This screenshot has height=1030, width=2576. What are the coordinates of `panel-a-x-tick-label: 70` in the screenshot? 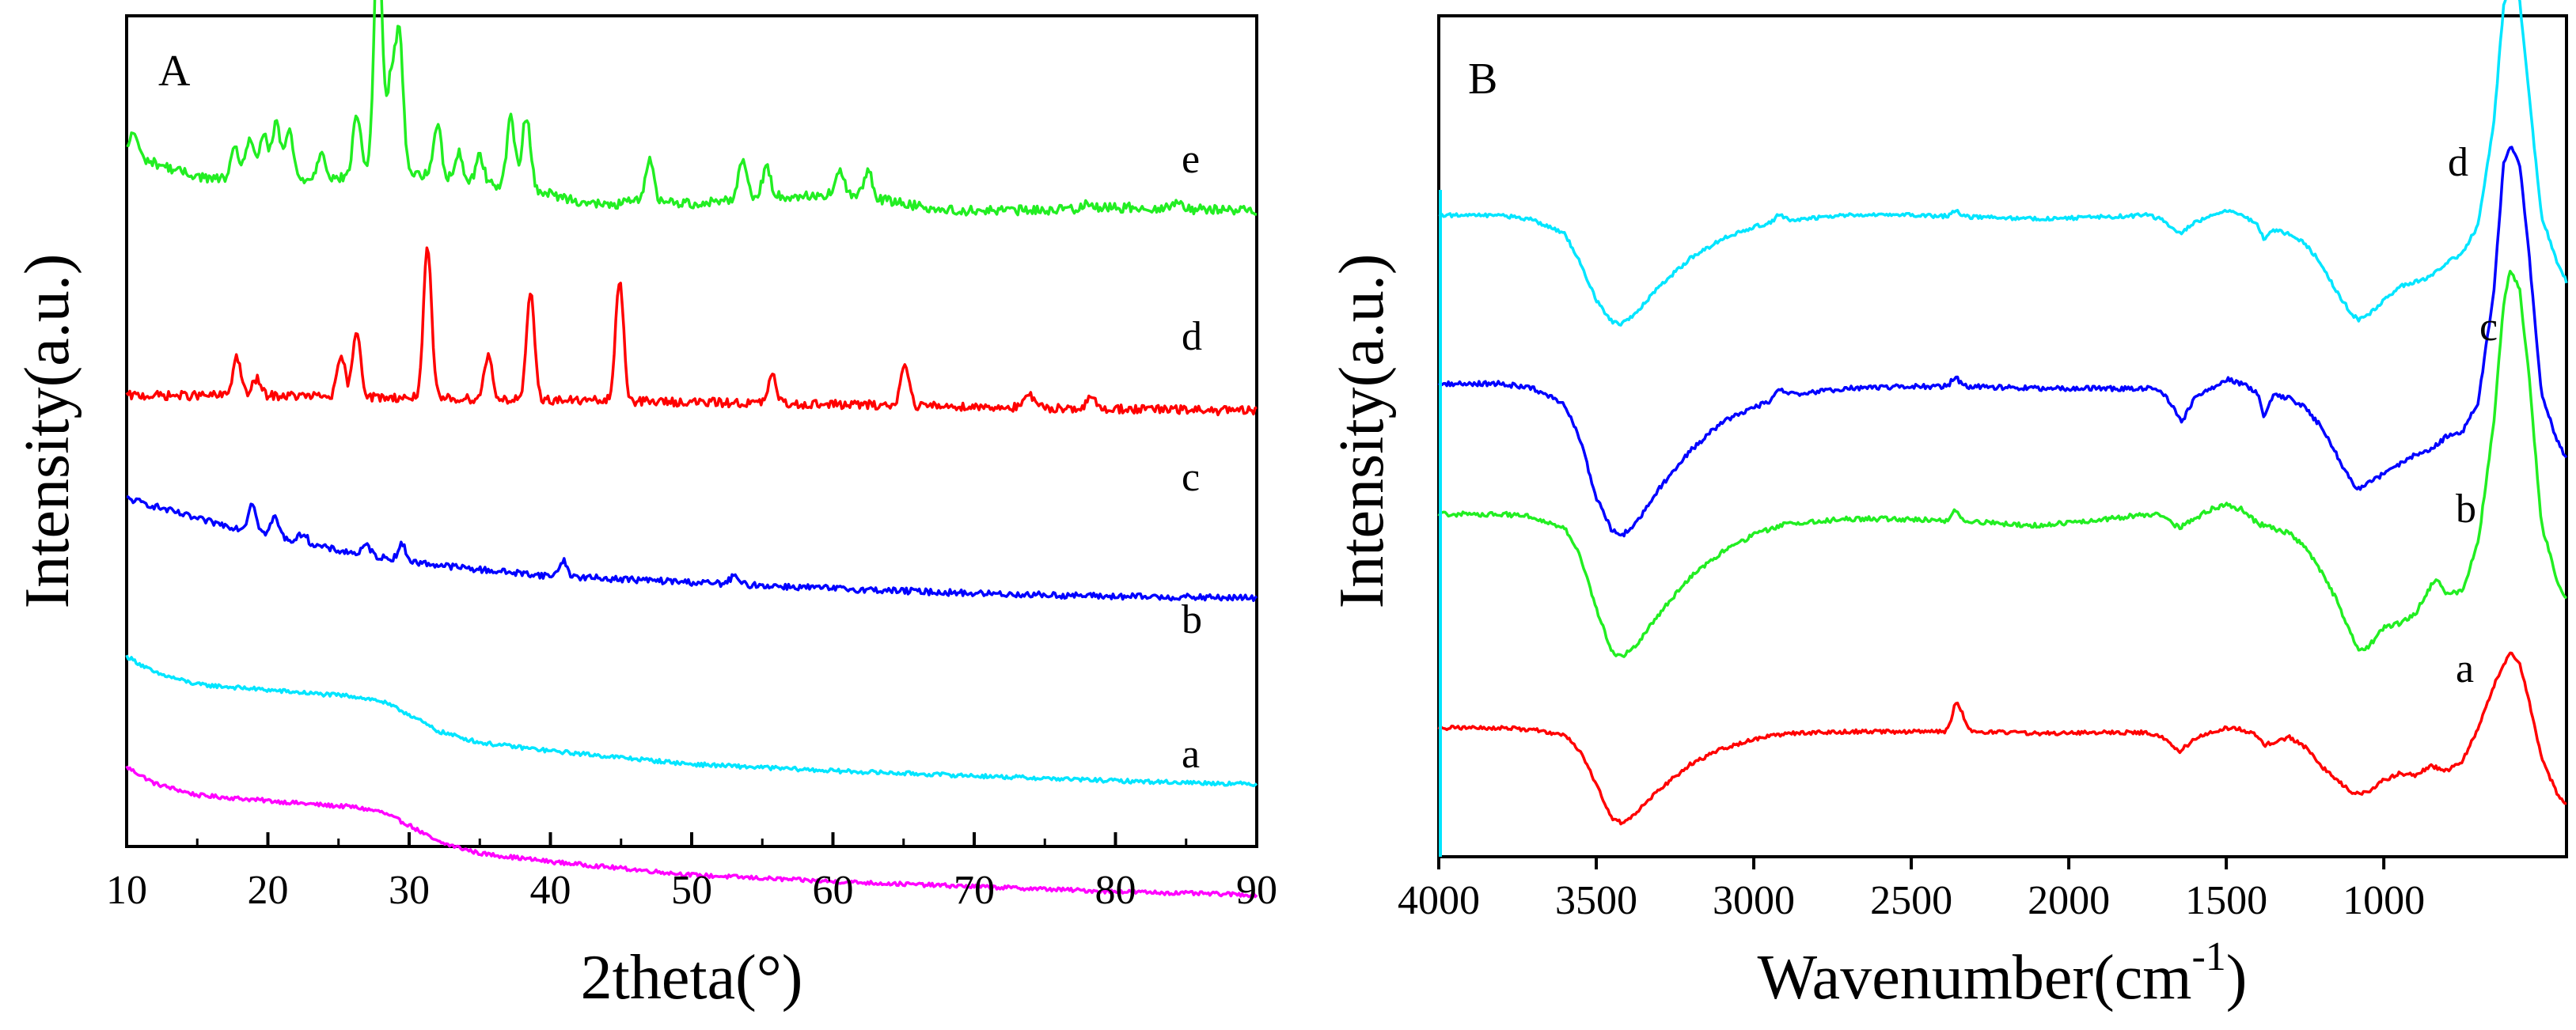 It's located at (974, 890).